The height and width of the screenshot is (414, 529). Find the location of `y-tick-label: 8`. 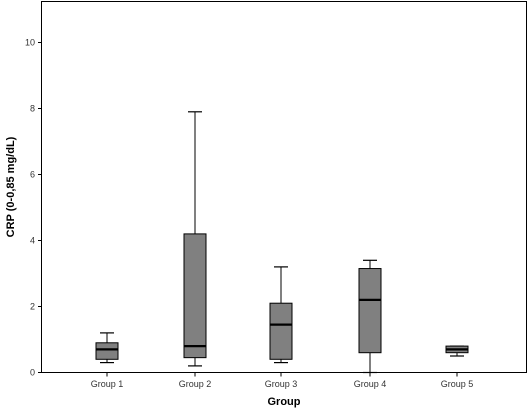

y-tick-label: 8 is located at coordinates (32, 109).